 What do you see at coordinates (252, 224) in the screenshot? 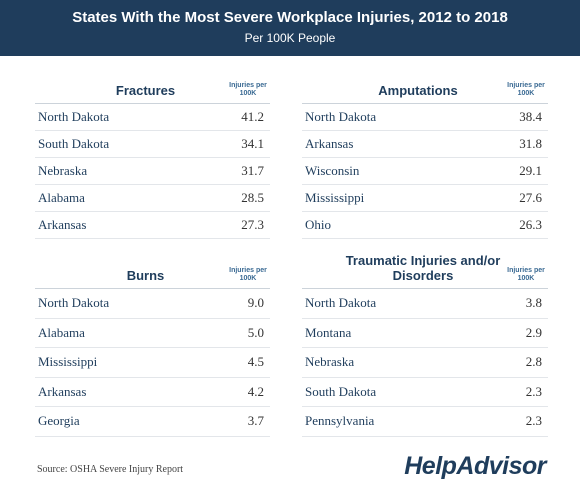
I see `injury-rate: 27.3` at bounding box center [252, 224].